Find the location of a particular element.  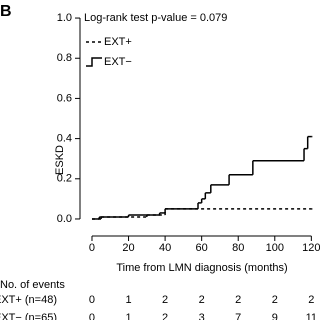

table-row-label: EXT+ (n=48) is located at coordinates (28, 300).